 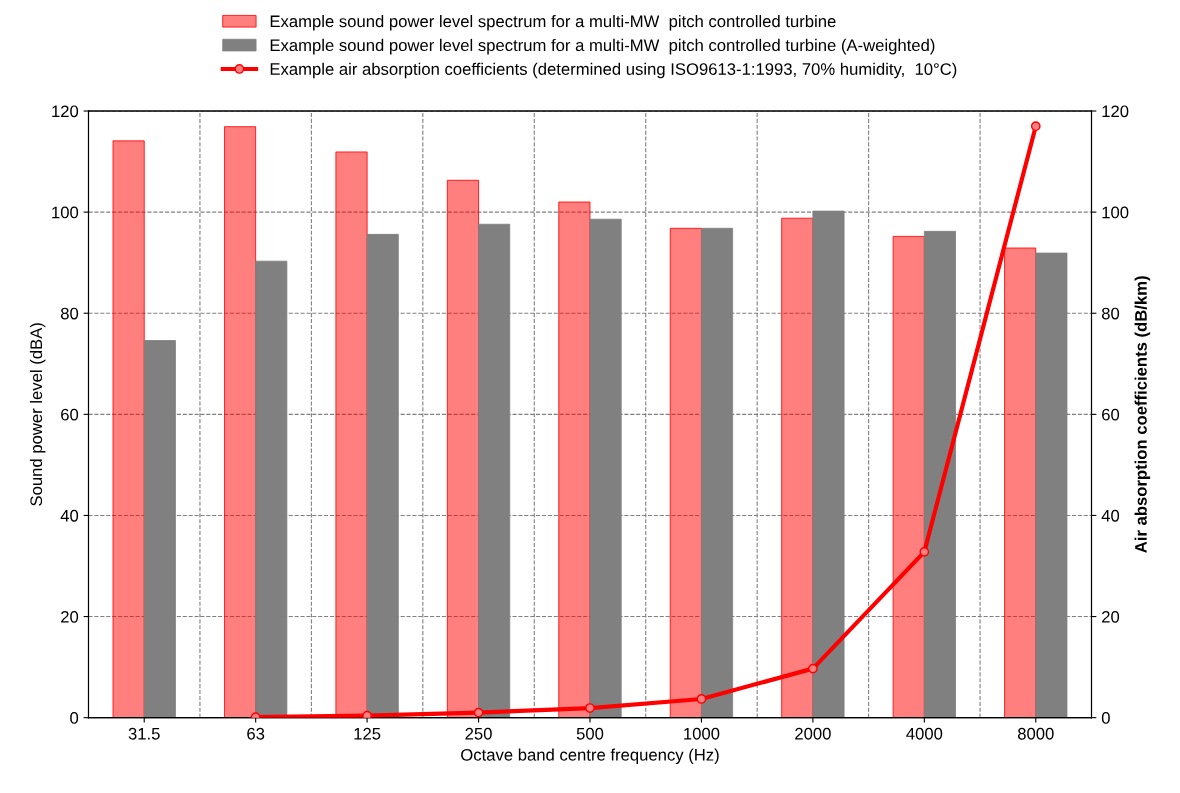 What do you see at coordinates (813, 733) in the screenshot?
I see `x-tick-label: 2000` at bounding box center [813, 733].